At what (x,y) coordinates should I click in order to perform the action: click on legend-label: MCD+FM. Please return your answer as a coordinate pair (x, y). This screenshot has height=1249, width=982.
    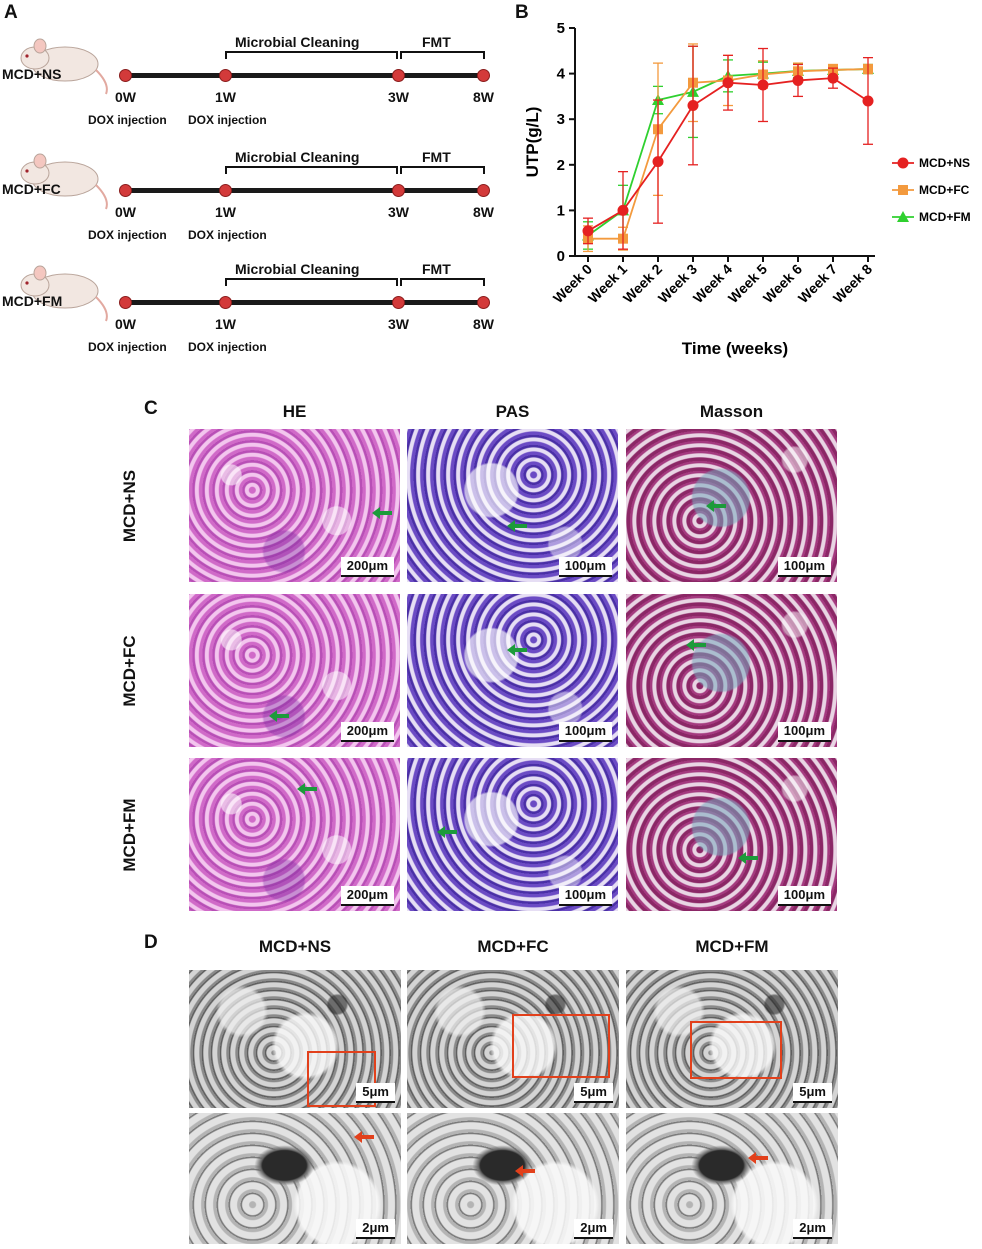
    Looking at the image, I should click on (945, 217).